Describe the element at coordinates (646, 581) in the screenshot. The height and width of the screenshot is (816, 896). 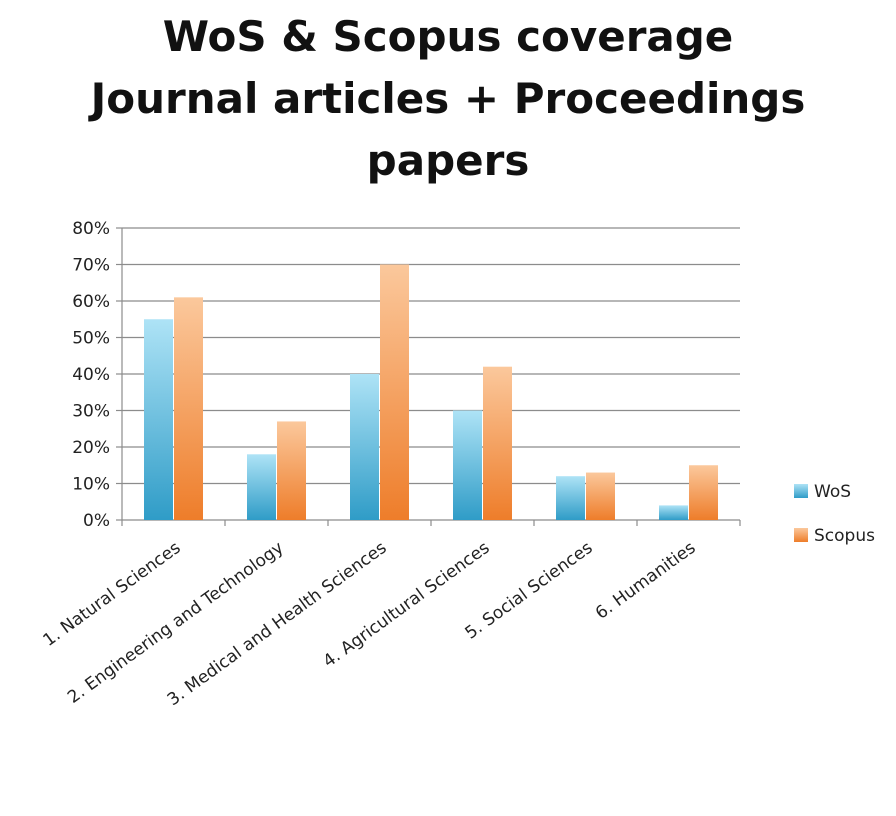
I see `x-category-label: 6. Humanities` at that location.